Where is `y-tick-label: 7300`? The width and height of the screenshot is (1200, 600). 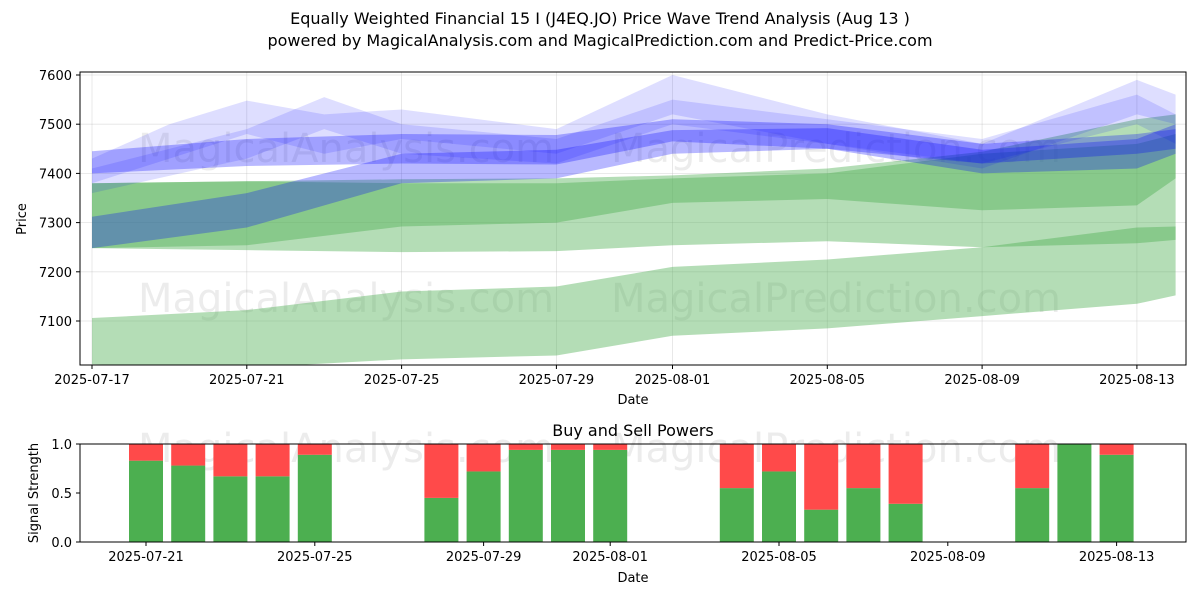
y-tick-label: 7300 is located at coordinates (55, 224).